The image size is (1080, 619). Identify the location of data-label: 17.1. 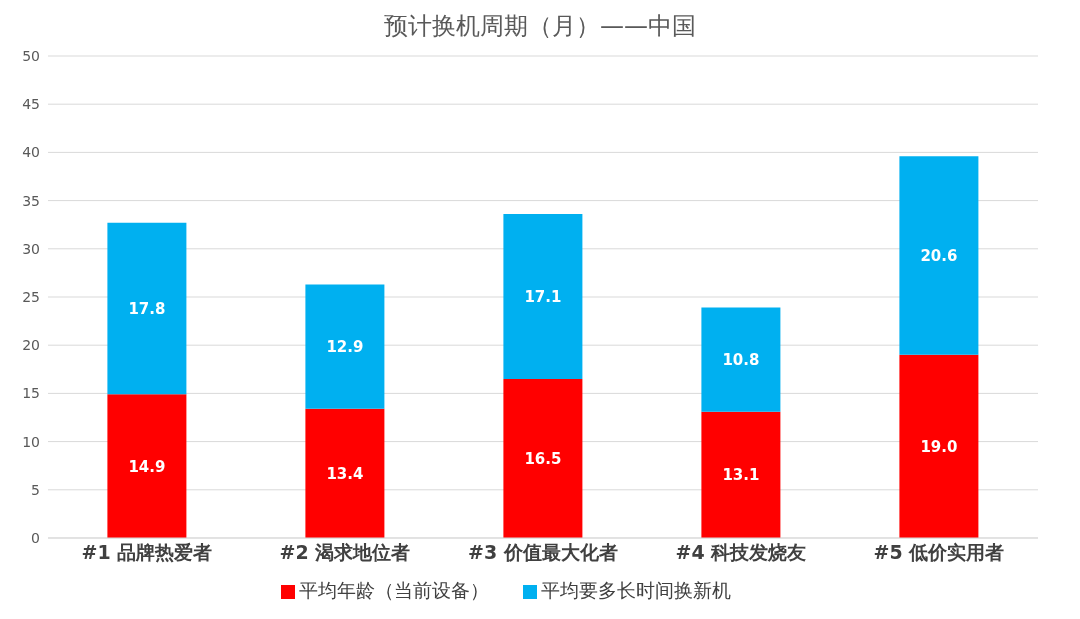
(543, 296).